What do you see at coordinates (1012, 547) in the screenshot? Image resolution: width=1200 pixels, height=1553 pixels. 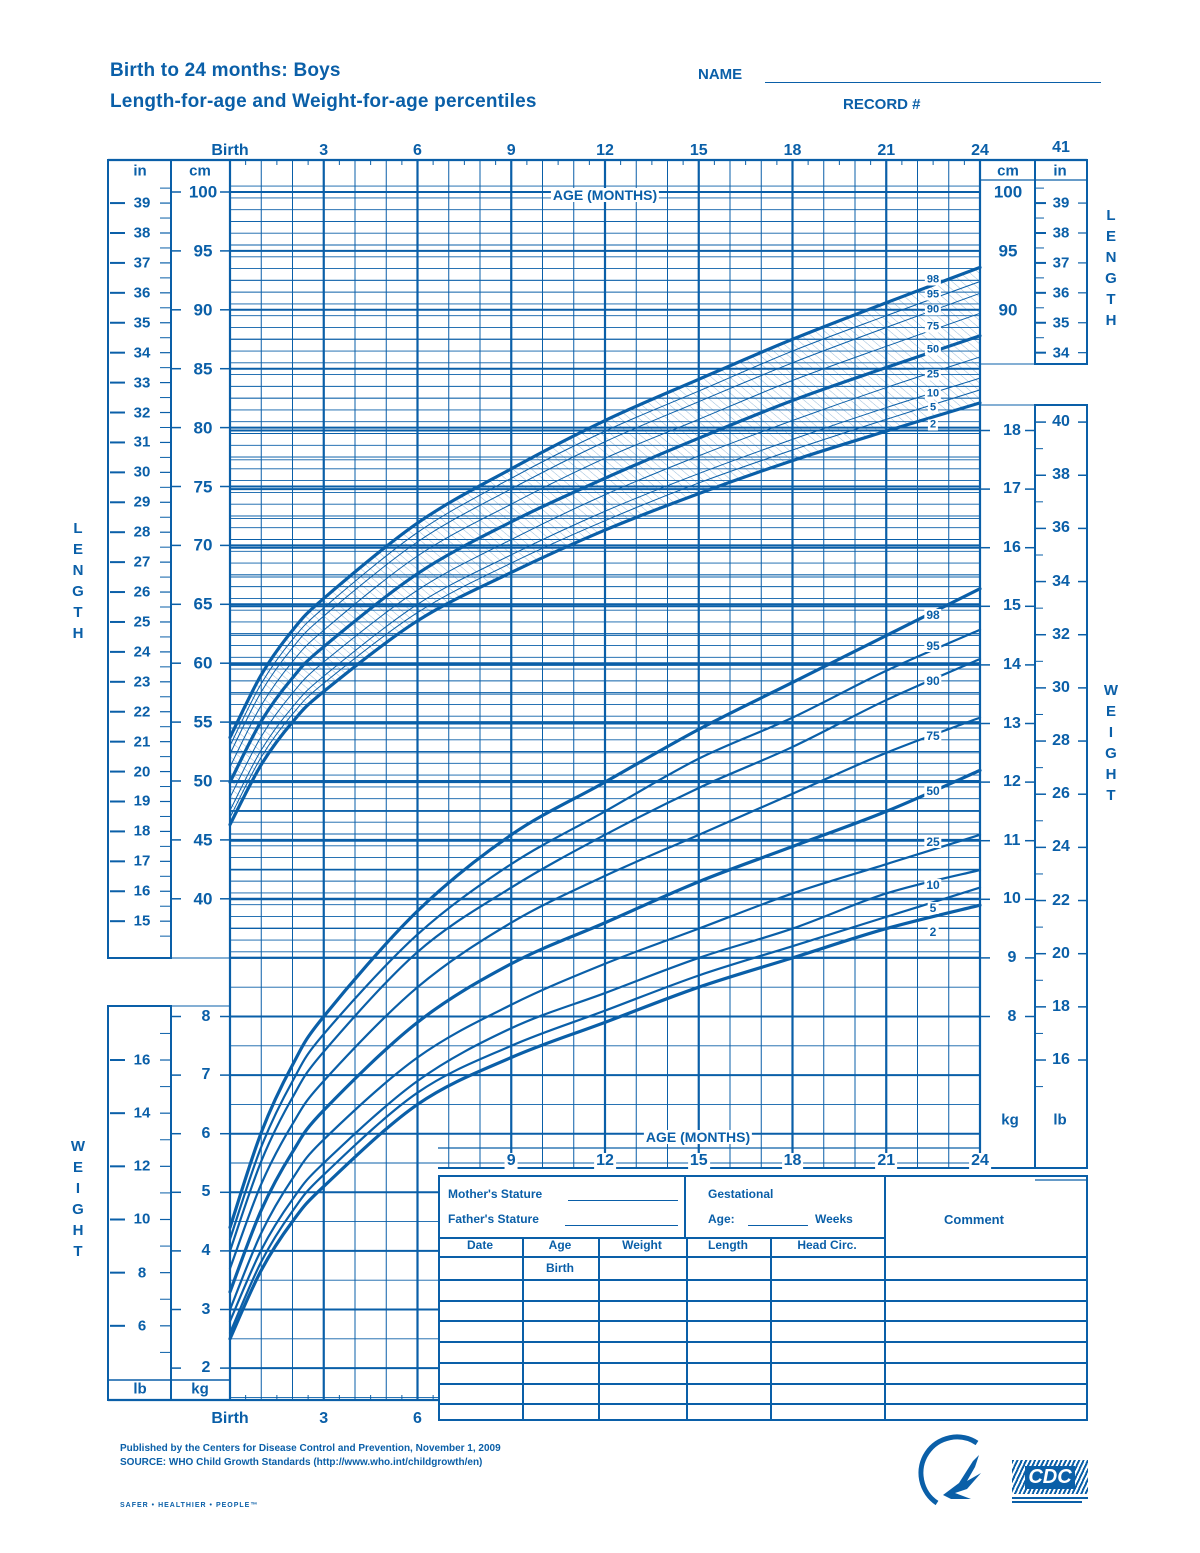 I see `weight-kg-tick-right: 16` at bounding box center [1012, 547].